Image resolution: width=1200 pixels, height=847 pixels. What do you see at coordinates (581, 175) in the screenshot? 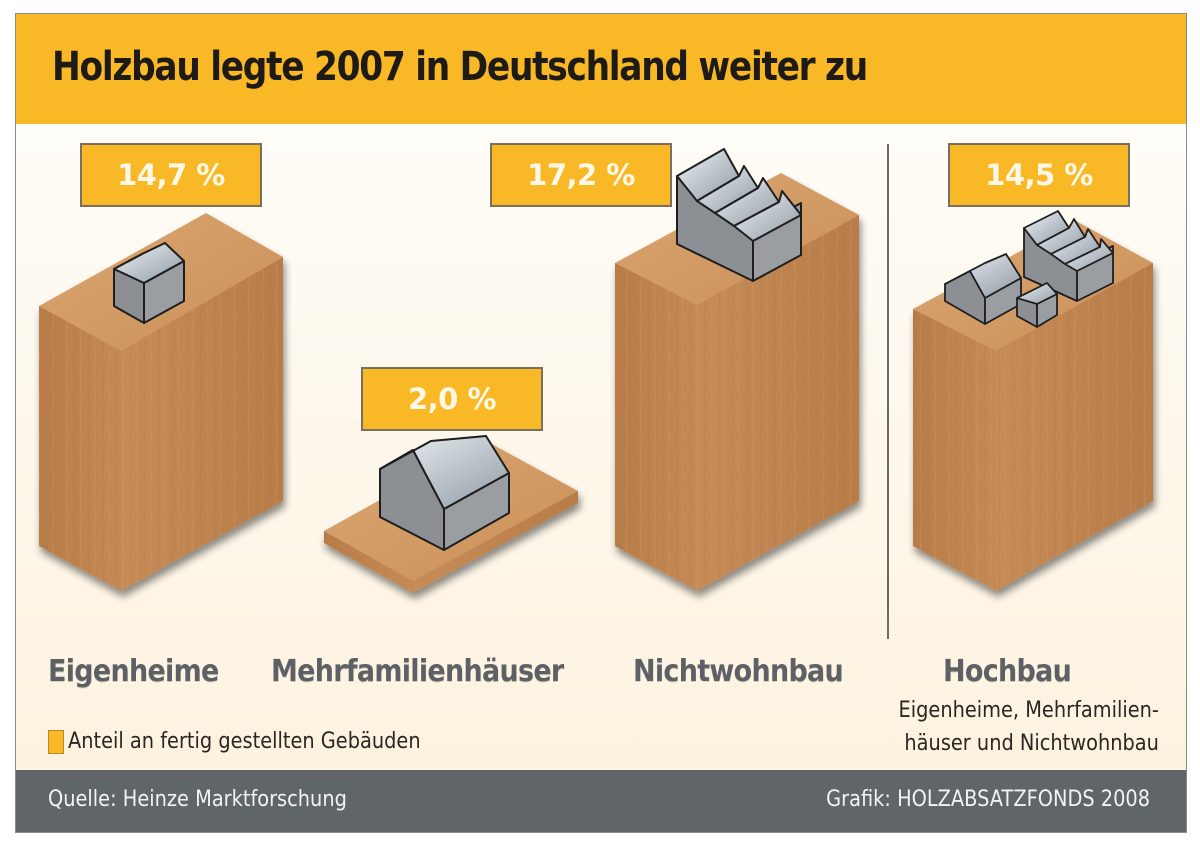
I see `value-label-nichtwohnbau: 17,2 %` at bounding box center [581, 175].